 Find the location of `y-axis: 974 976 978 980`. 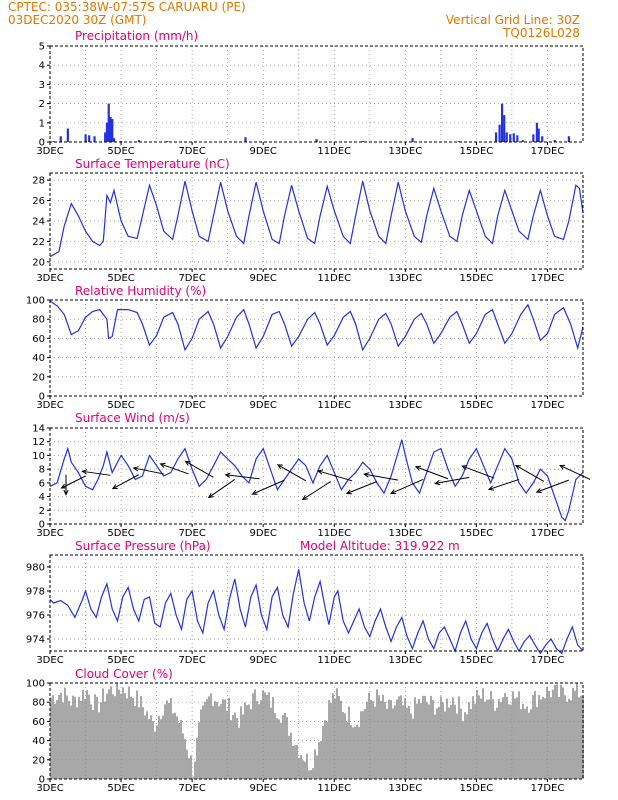

y-axis: 974 976 978 980 is located at coordinates (38, 604).